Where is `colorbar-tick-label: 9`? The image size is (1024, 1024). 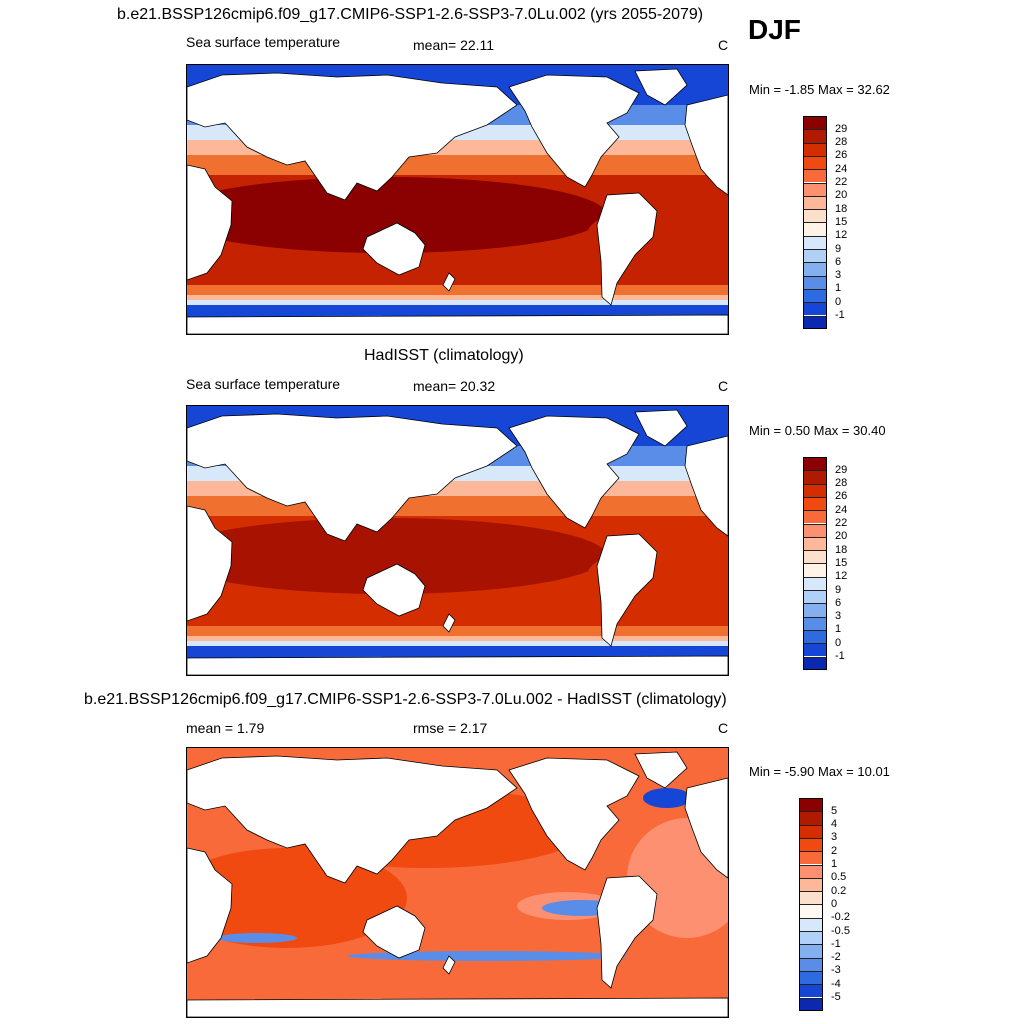
colorbar-tick-label: 9 is located at coordinates (838, 589).